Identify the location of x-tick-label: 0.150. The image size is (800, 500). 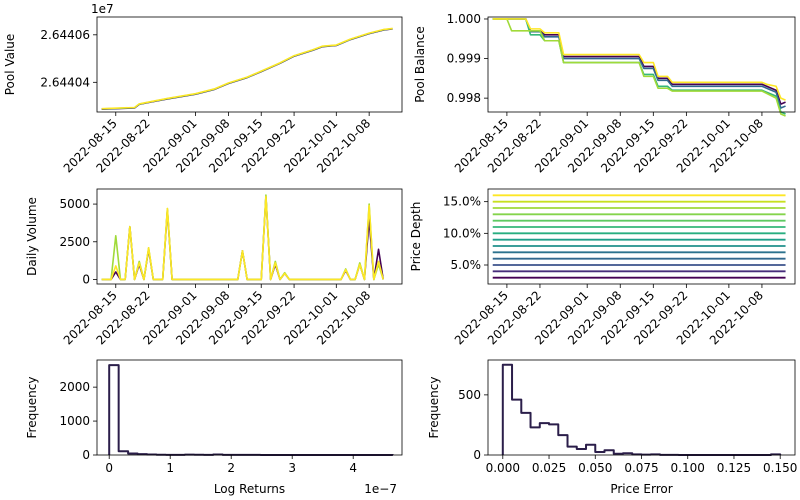
(780, 468).